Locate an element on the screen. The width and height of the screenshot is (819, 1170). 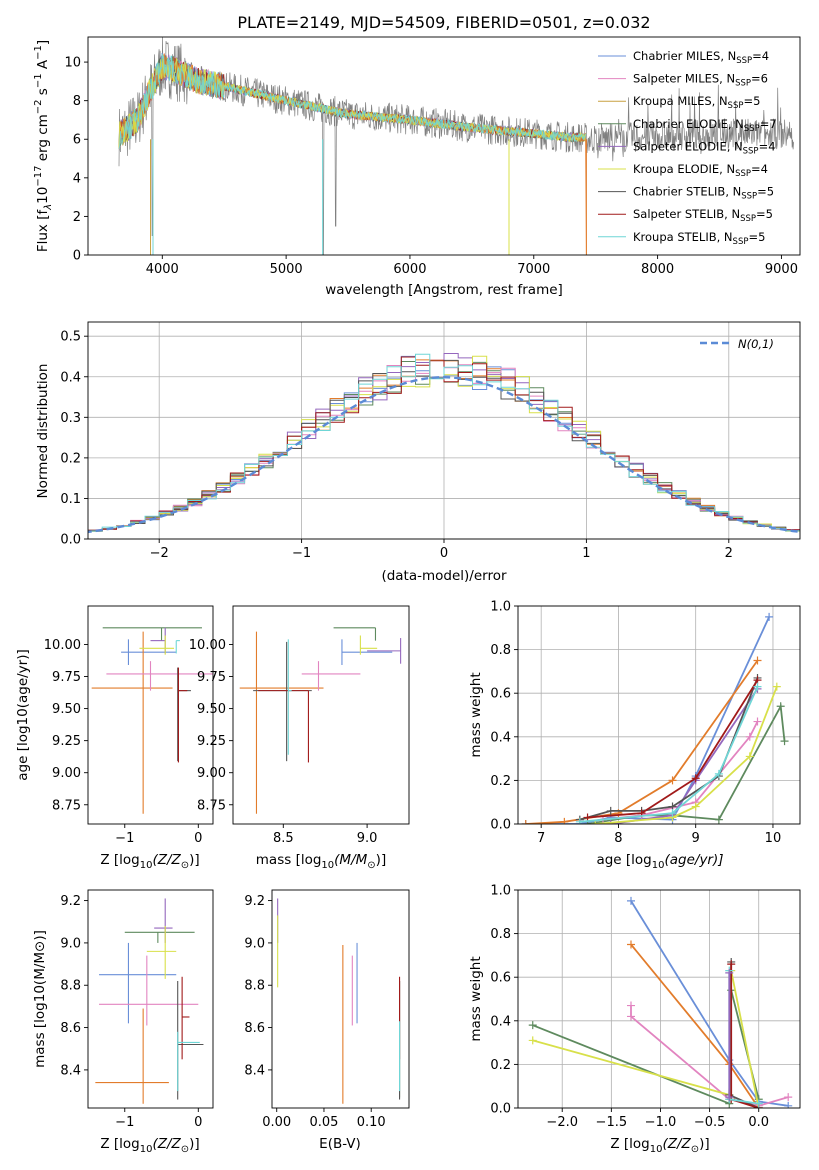
y-tick-label: 0.1 is located at coordinates (70, 499).